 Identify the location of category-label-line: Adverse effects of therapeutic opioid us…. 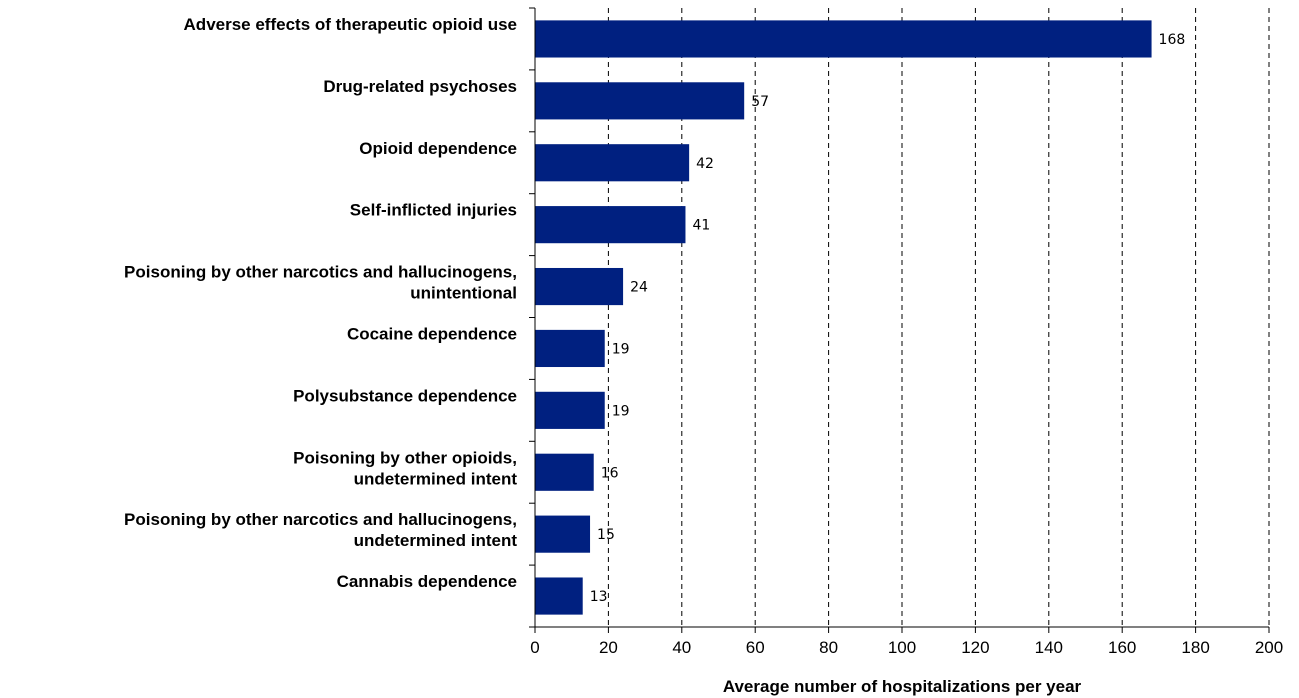
(350, 24).